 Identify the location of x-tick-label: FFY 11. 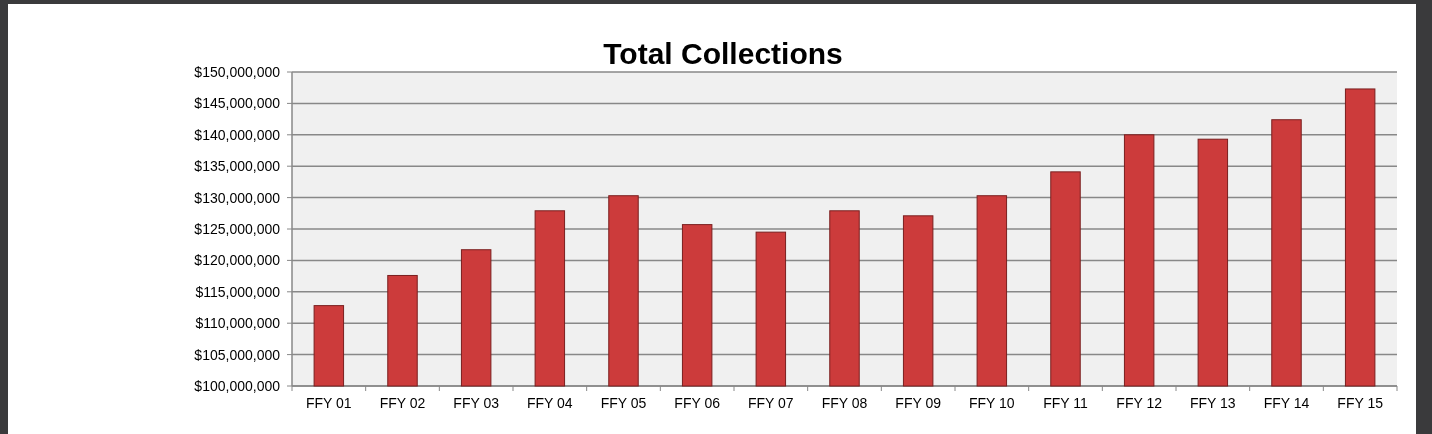
(1066, 403).